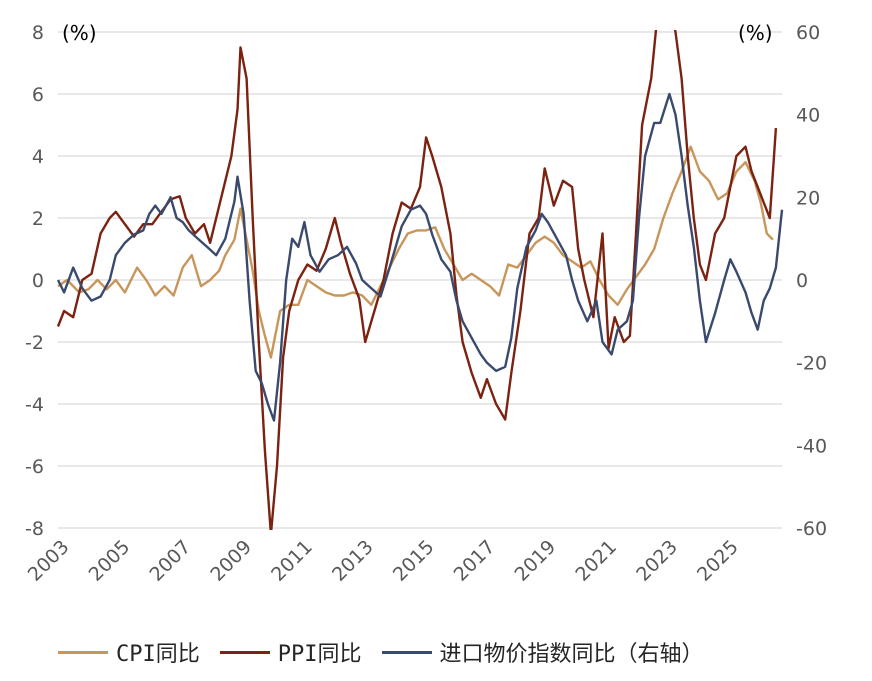 The width and height of the screenshot is (872, 681). Describe the element at coordinates (34, 343) in the screenshot. I see `left-tick-label: -2` at that location.